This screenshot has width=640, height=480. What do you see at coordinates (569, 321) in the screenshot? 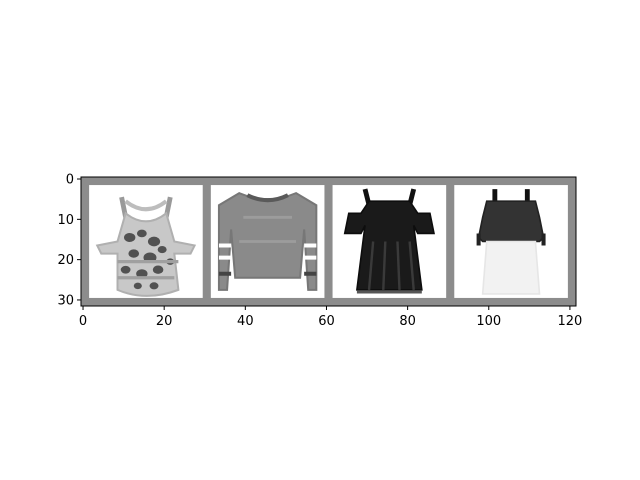
I see `x-tick-label: 120` at bounding box center [569, 321].